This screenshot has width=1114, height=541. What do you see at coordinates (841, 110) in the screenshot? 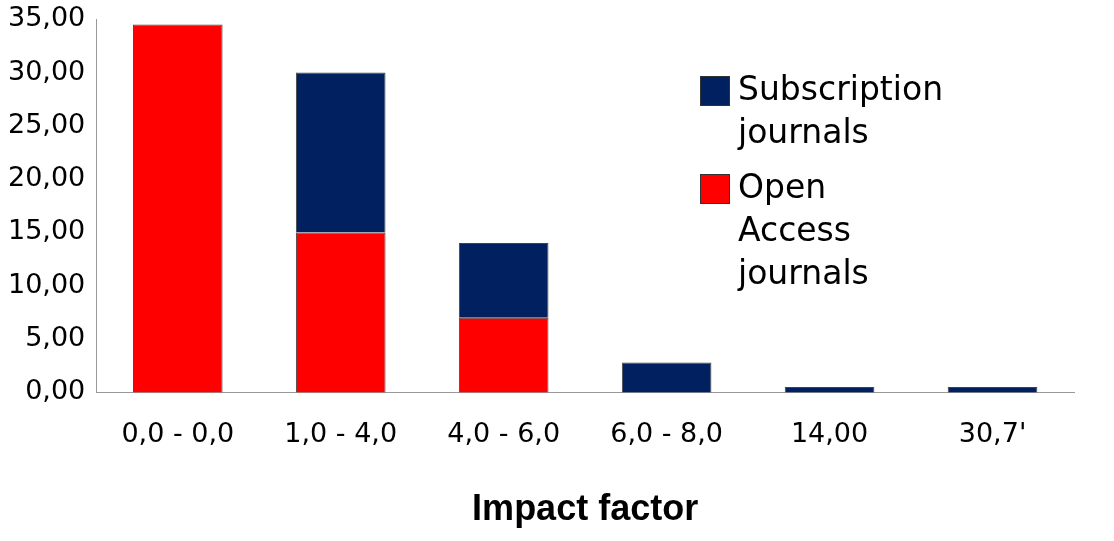
I see `legend-label: Subscription journals` at bounding box center [841, 110].